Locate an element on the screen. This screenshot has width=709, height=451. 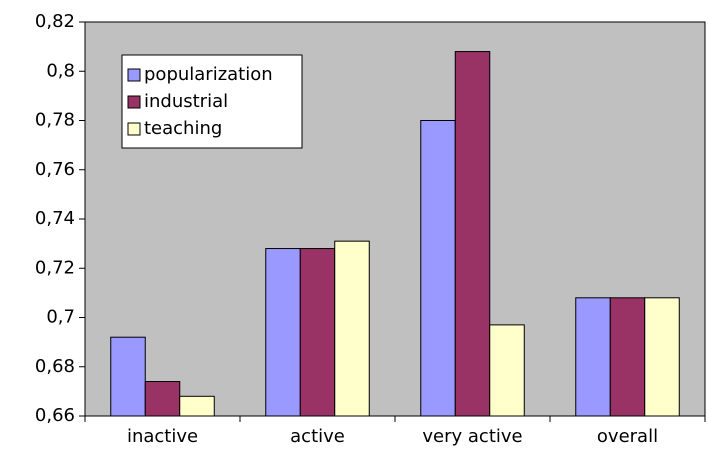
legend-label: popularization is located at coordinates (208, 74).